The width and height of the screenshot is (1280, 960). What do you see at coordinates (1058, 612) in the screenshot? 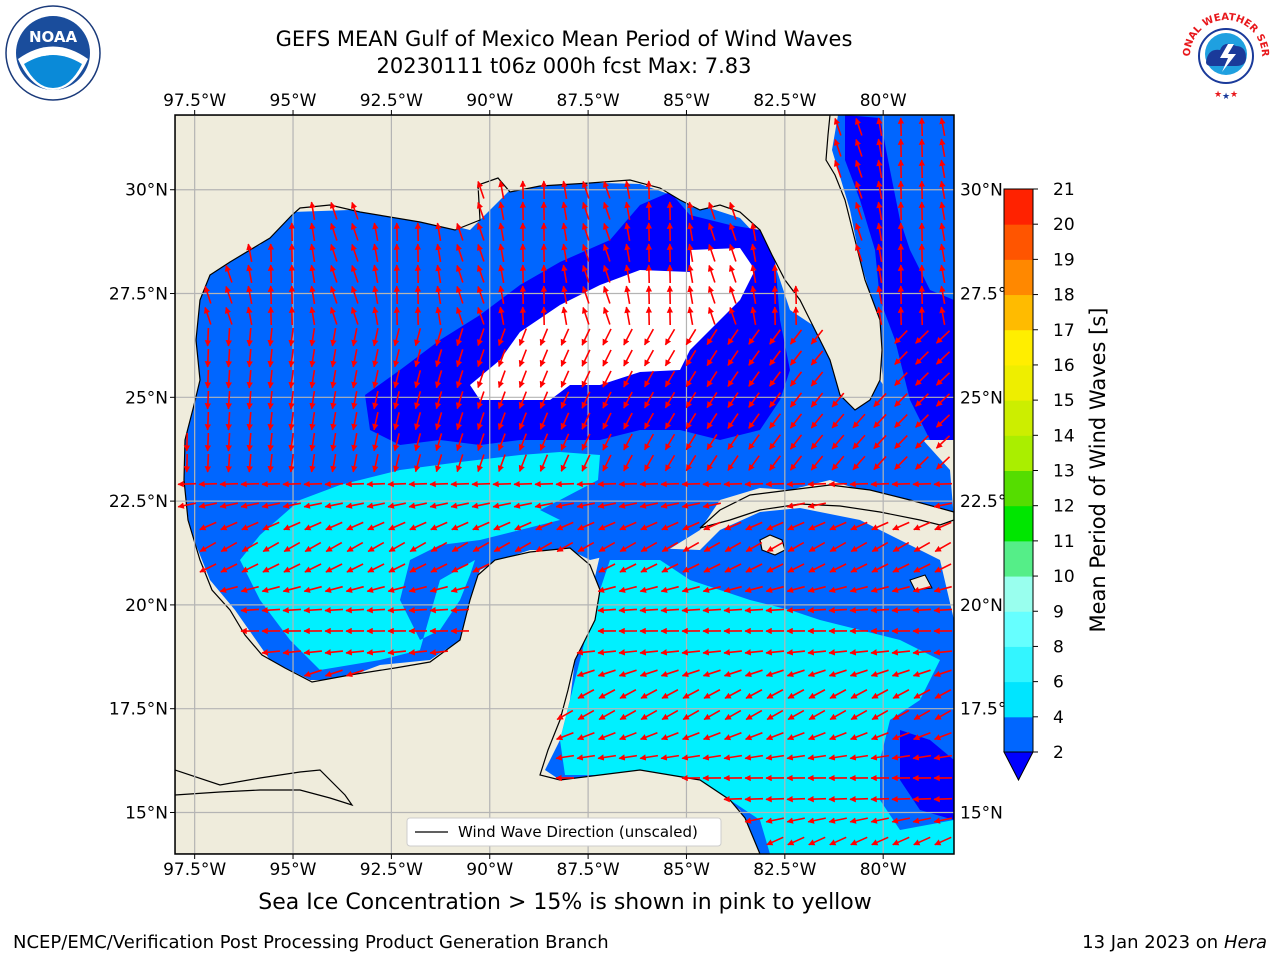
I see `colorbar-tick-label: 9` at bounding box center [1058, 612].